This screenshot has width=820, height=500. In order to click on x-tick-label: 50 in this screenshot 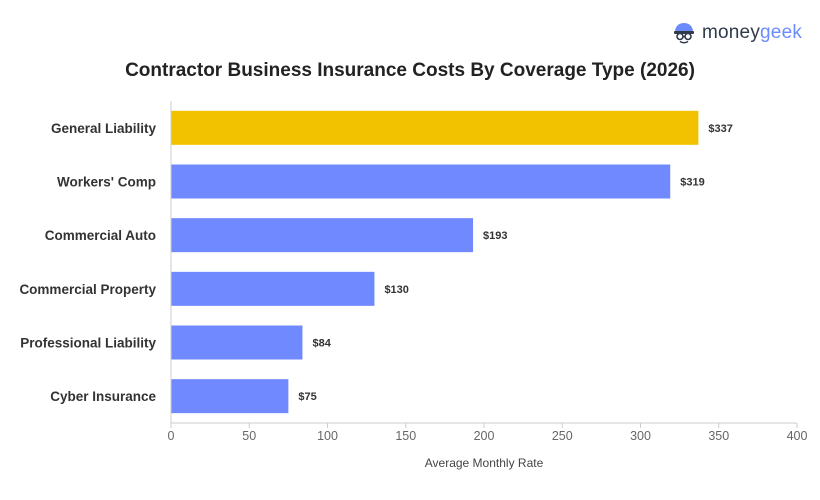, I will do `click(249, 436)`.